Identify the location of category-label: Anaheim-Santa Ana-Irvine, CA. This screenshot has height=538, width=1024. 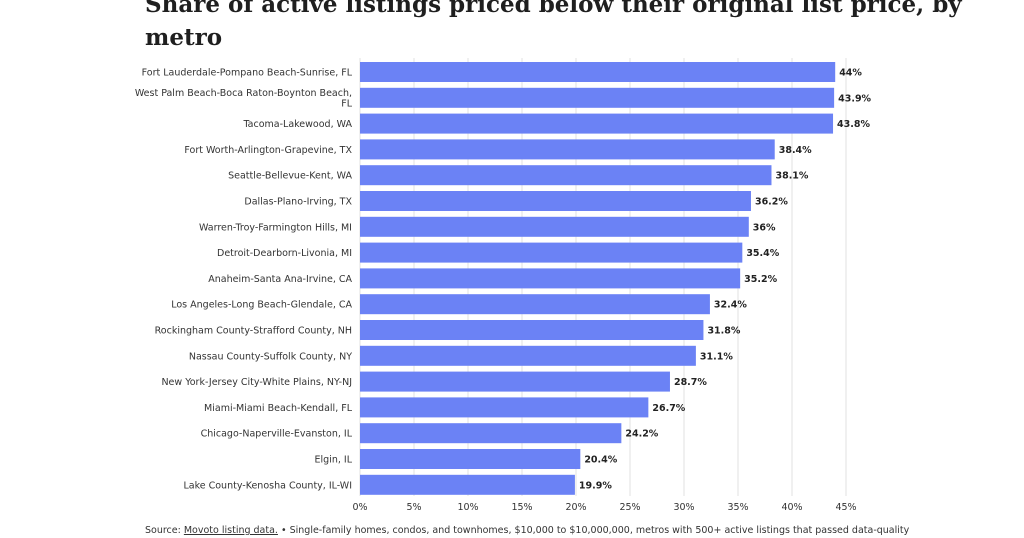
(280, 279).